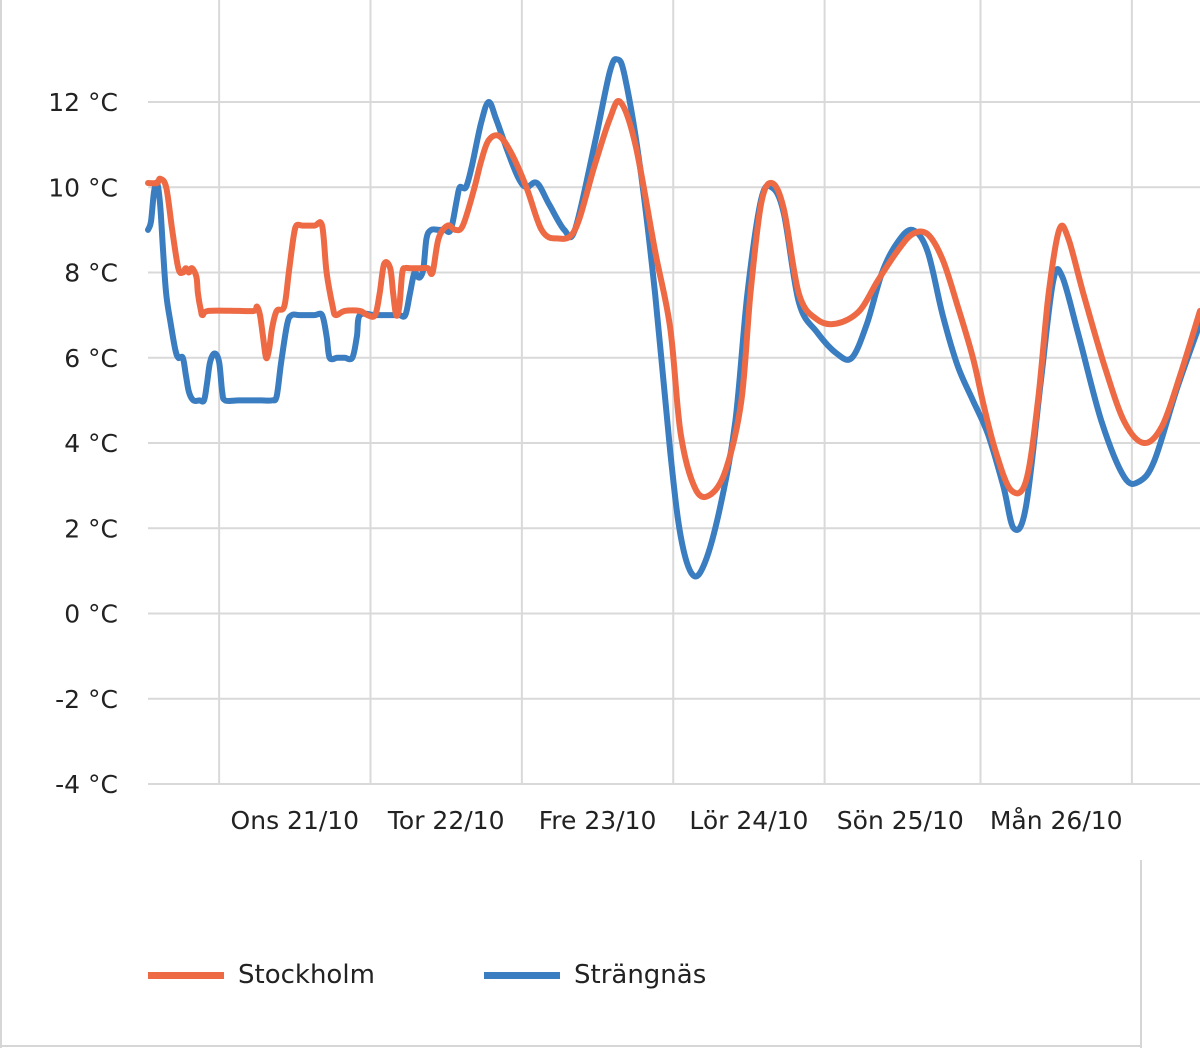  What do you see at coordinates (900, 820) in the screenshot?
I see `x-tick-label: Sön 25/10` at bounding box center [900, 820].